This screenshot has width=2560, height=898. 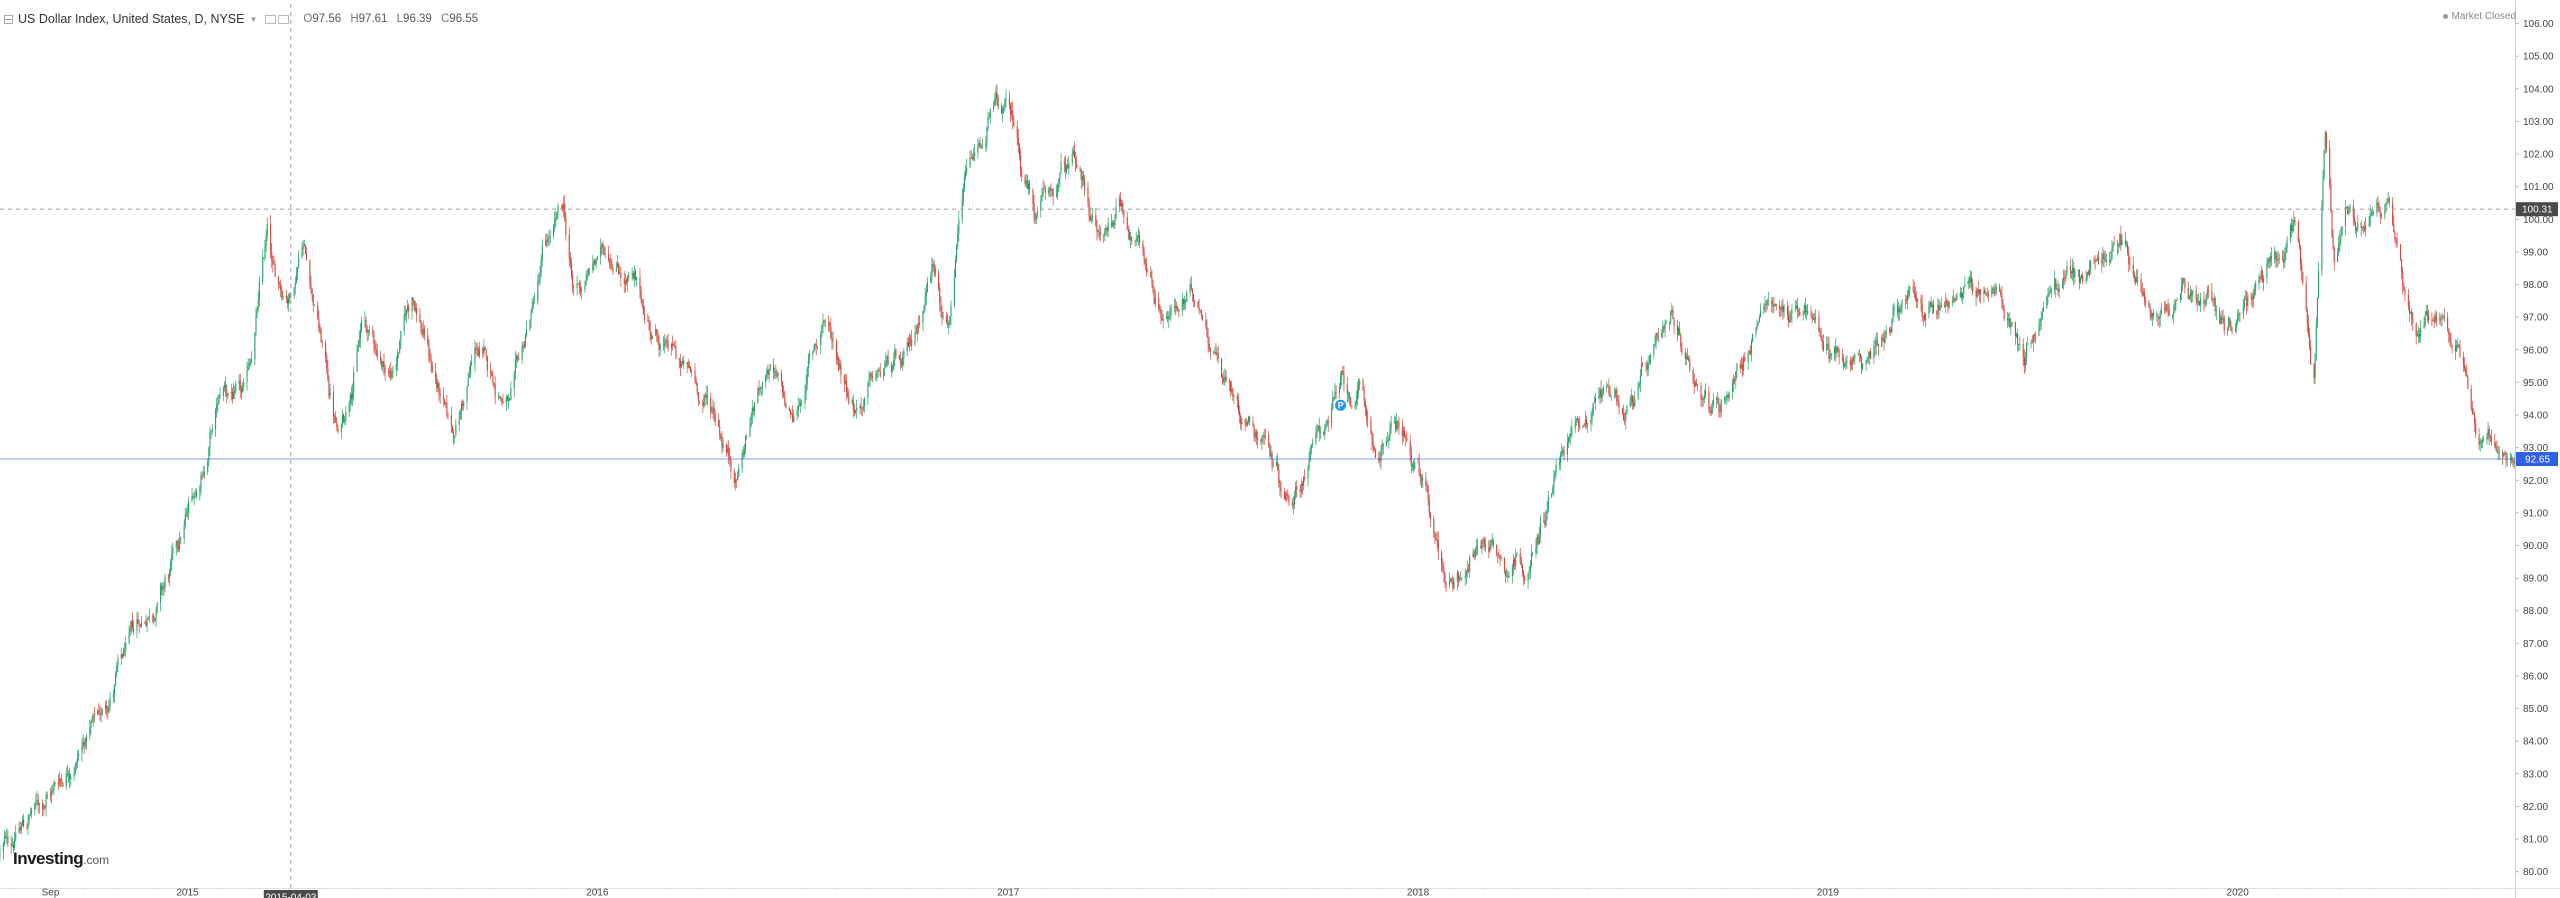 I want to click on low-value: 96.39, so click(x=417, y=19).